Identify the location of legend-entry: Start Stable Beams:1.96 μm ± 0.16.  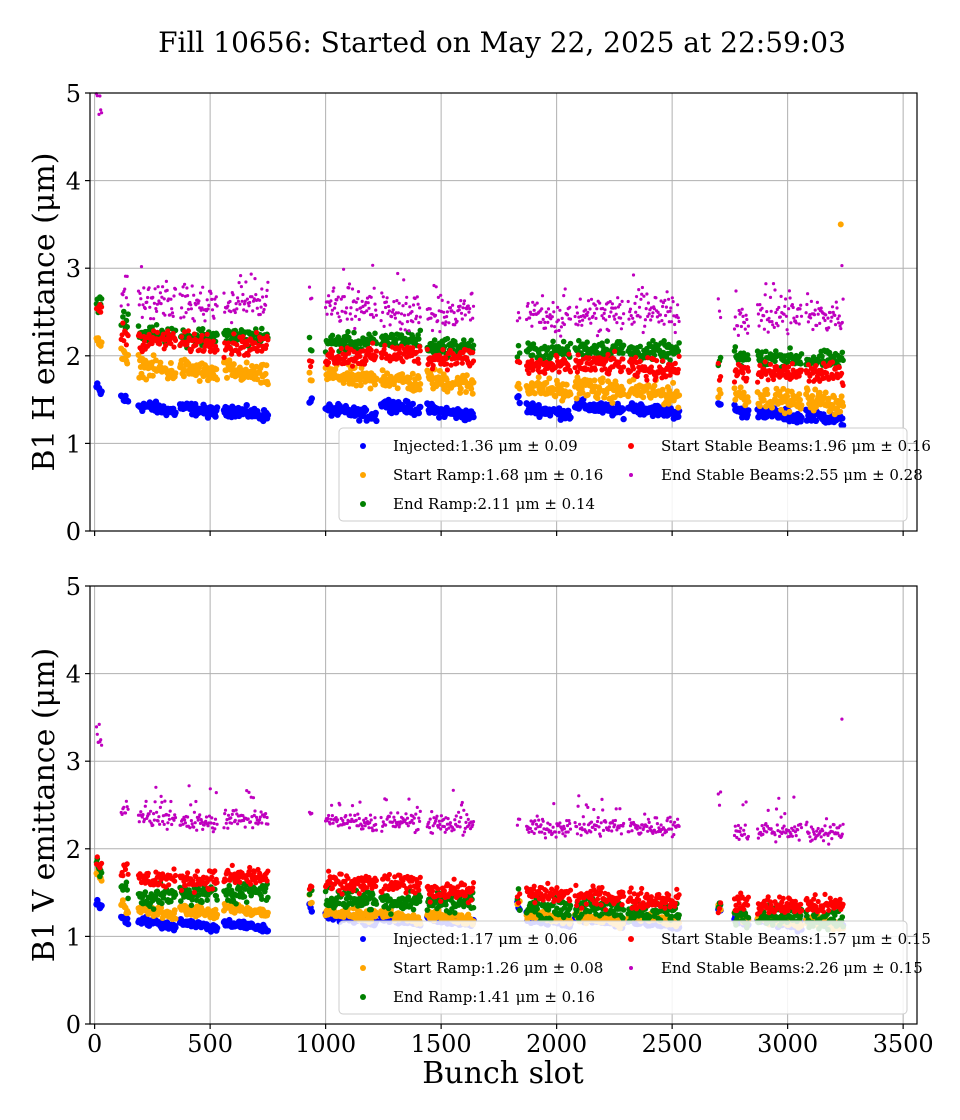
(796, 446).